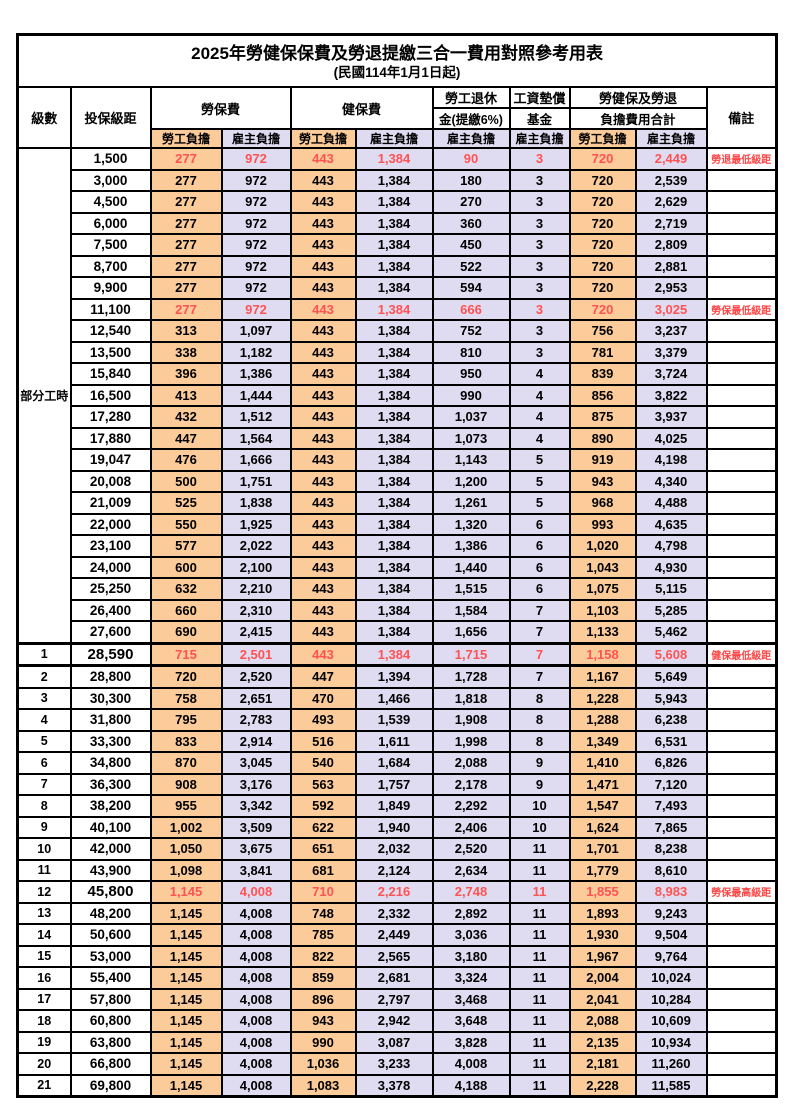 This screenshot has width=791, height=1120. I want to click on cell-labor-ins-employee: 277, so click(186, 245).